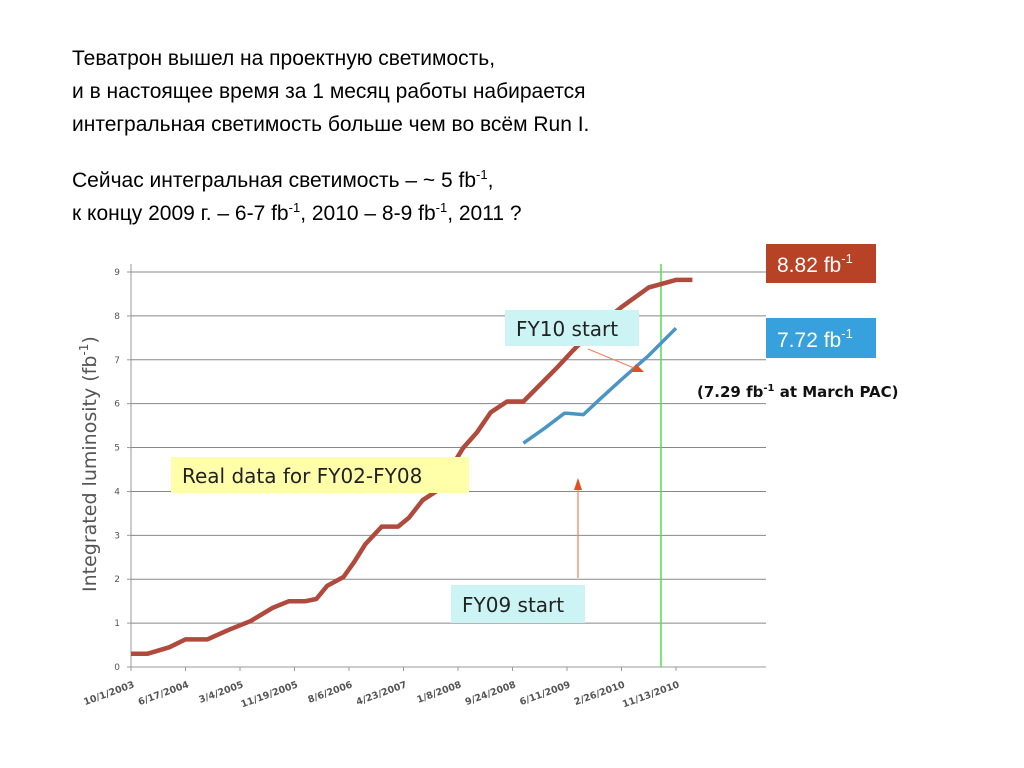 The height and width of the screenshot is (768, 1024). I want to click on x-tick-label: 6/17/2004, so click(164, 693).